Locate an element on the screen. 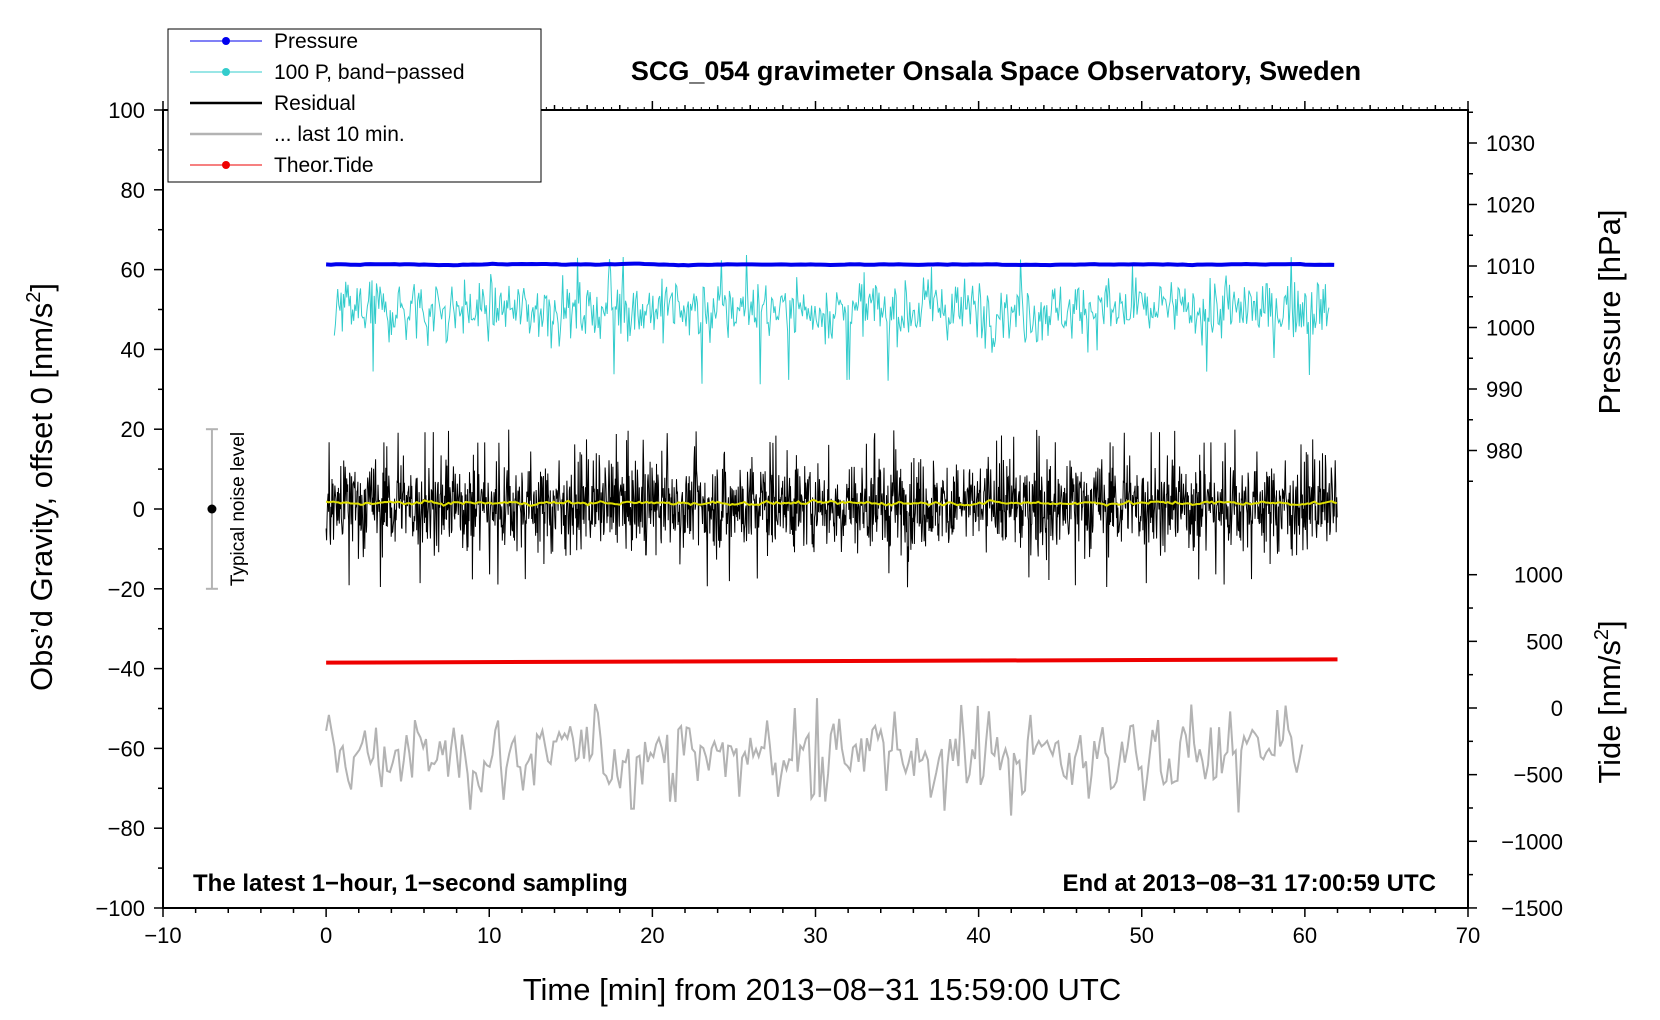  tide-tick-label: −1000 is located at coordinates (1532, 841).